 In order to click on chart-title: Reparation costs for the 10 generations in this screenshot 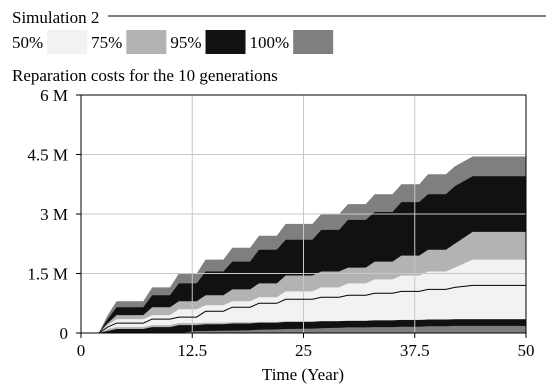, I will do `click(145, 75)`.